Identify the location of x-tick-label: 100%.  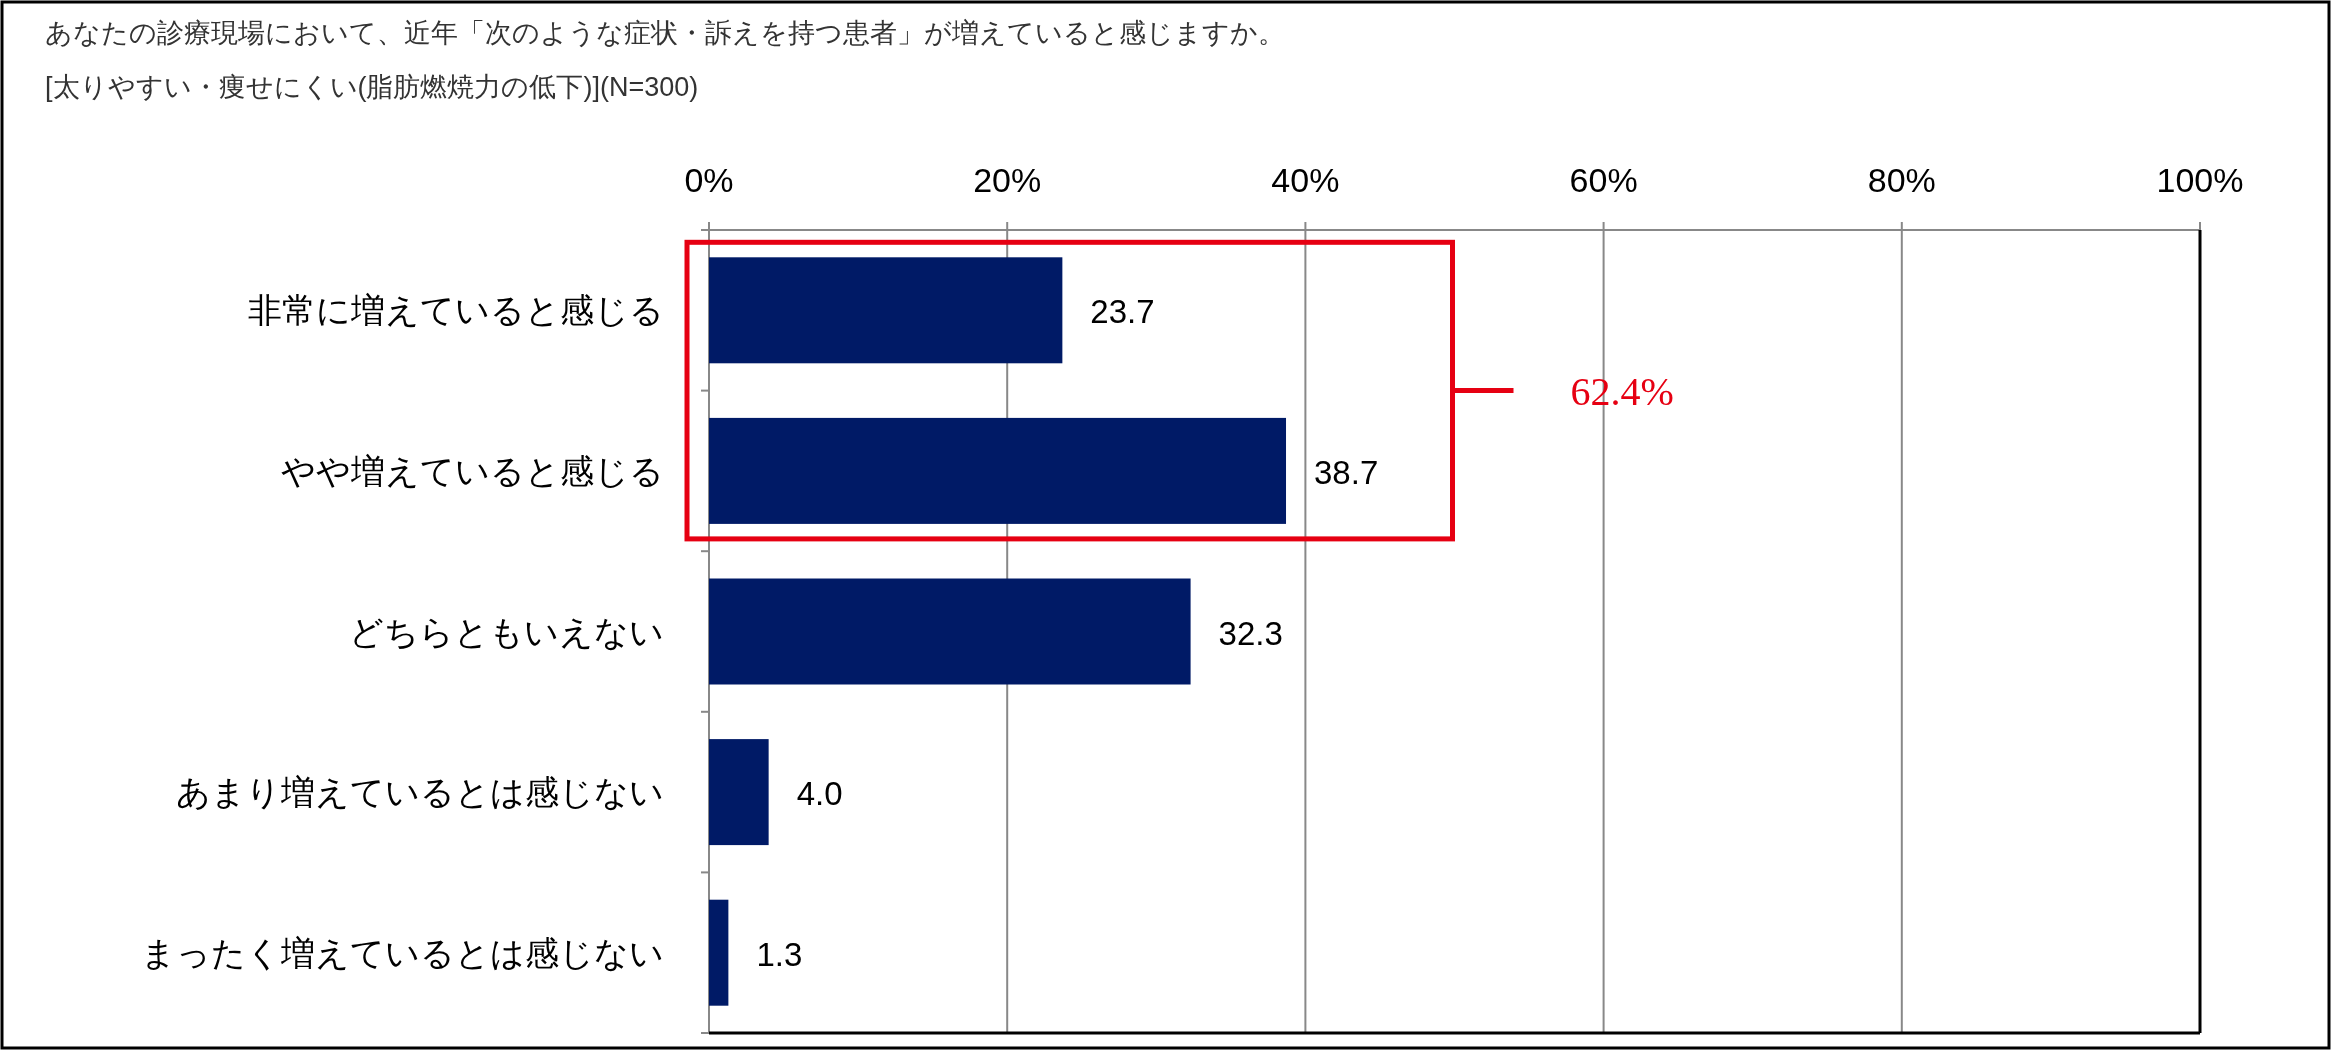
(2200, 180).